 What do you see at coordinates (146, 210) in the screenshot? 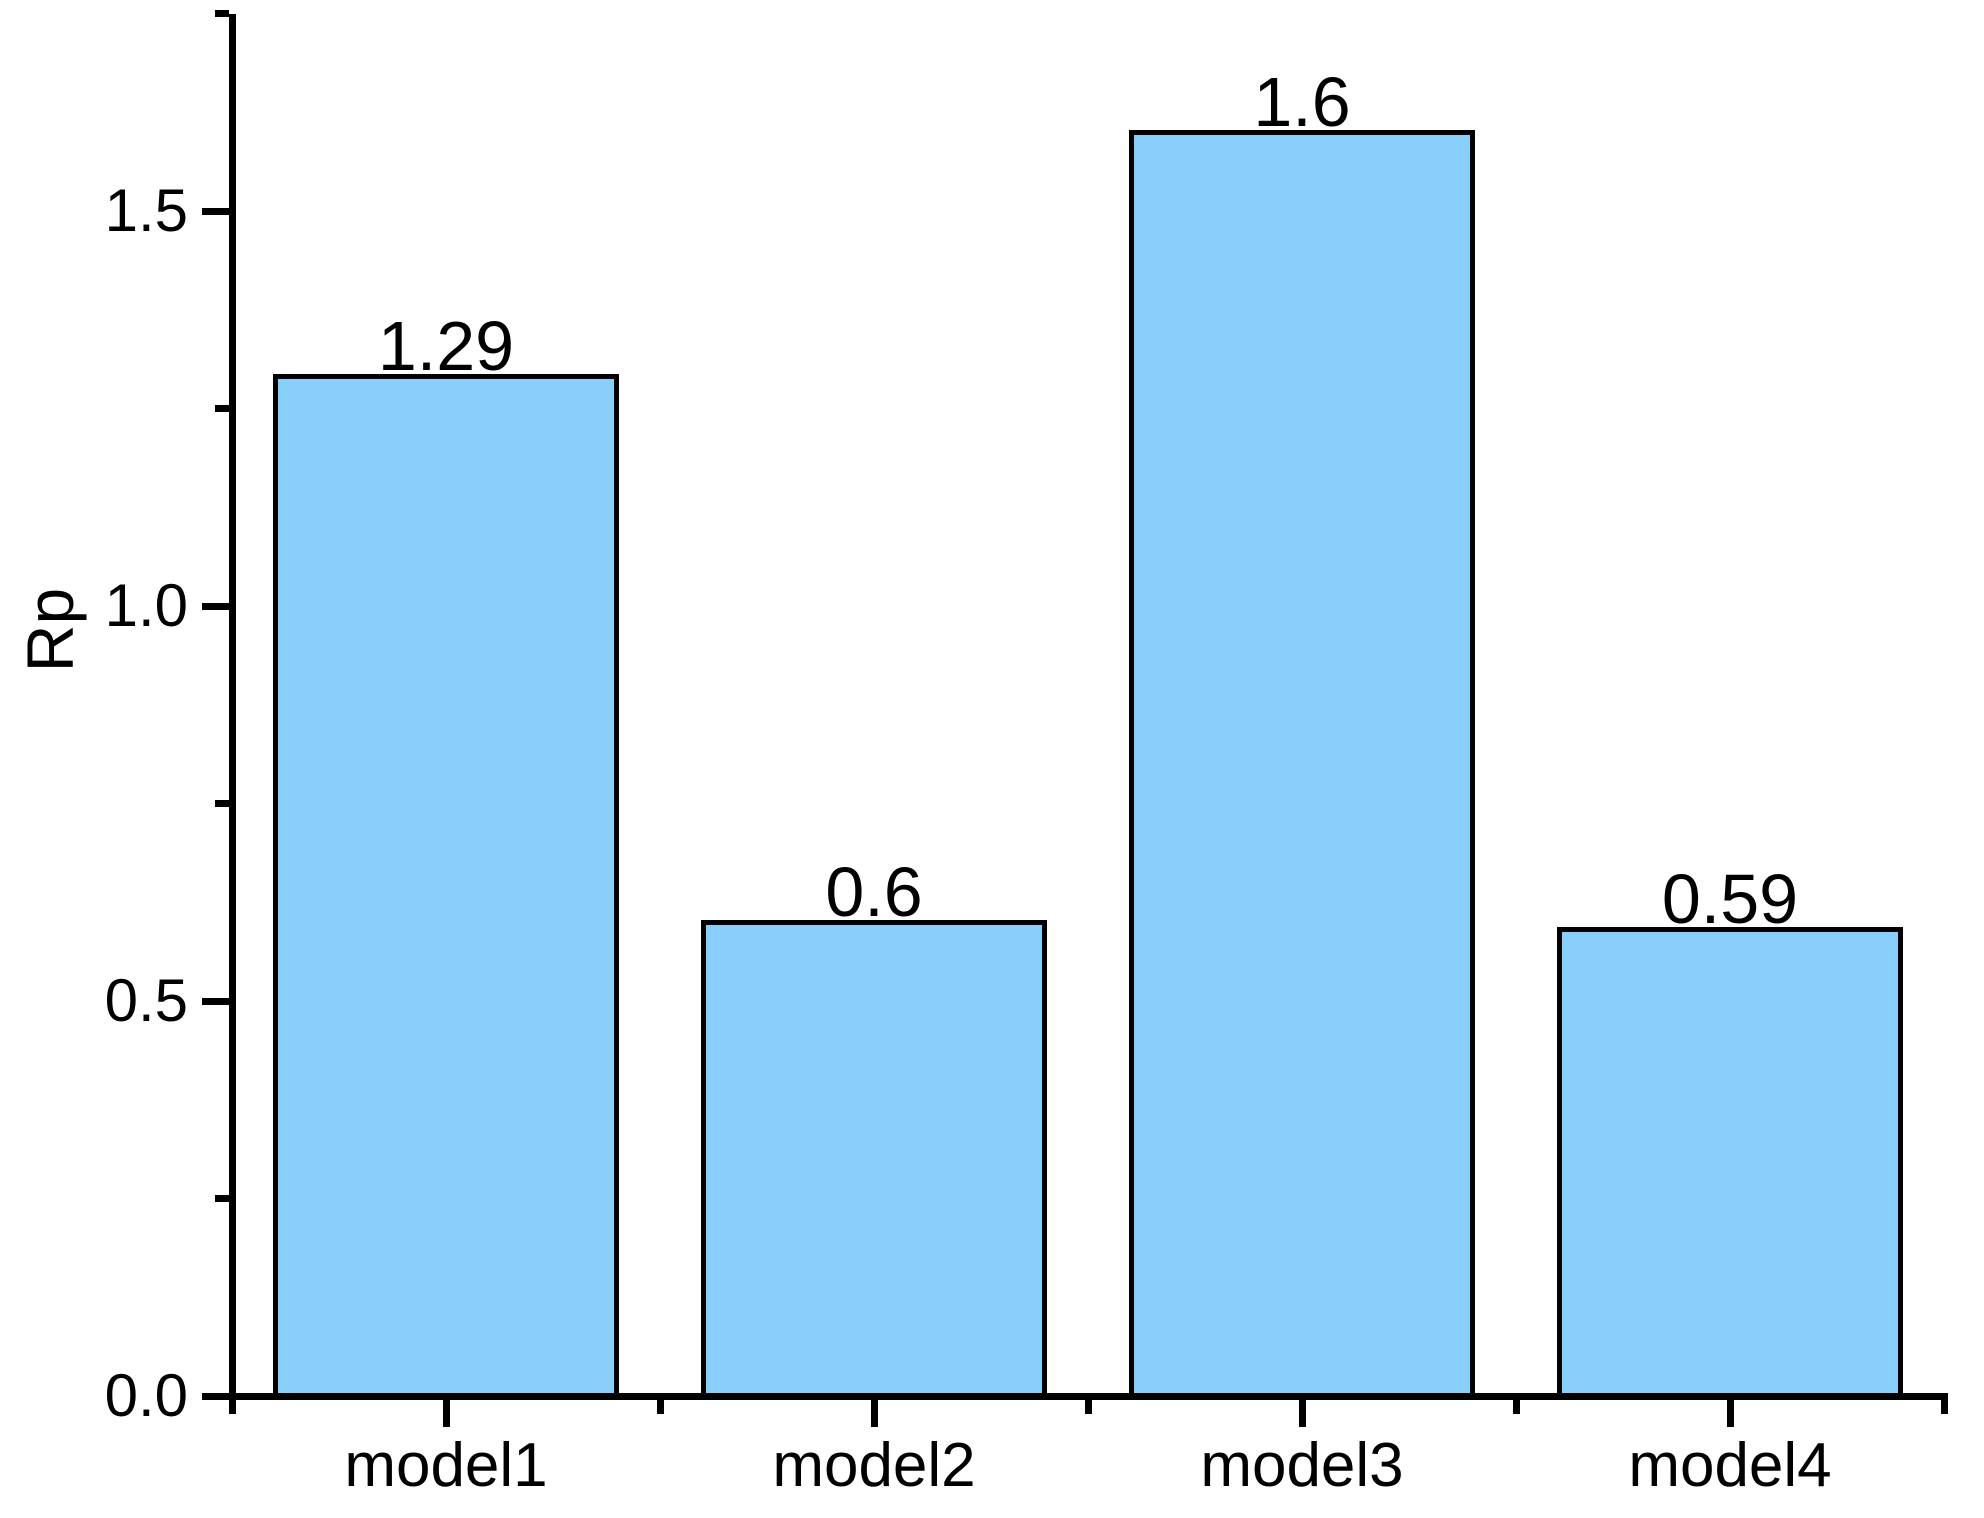
I see `y-tick-label: 1.5` at bounding box center [146, 210].